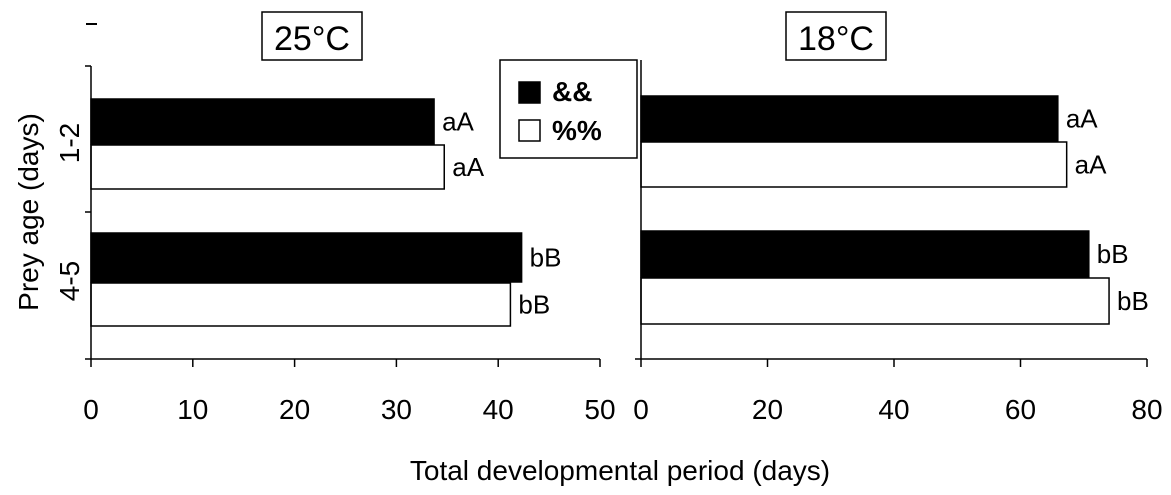 This screenshot has width=1171, height=495. Describe the element at coordinates (620, 470) in the screenshot. I see `x-axis-label: Total developmental period (days)` at that location.